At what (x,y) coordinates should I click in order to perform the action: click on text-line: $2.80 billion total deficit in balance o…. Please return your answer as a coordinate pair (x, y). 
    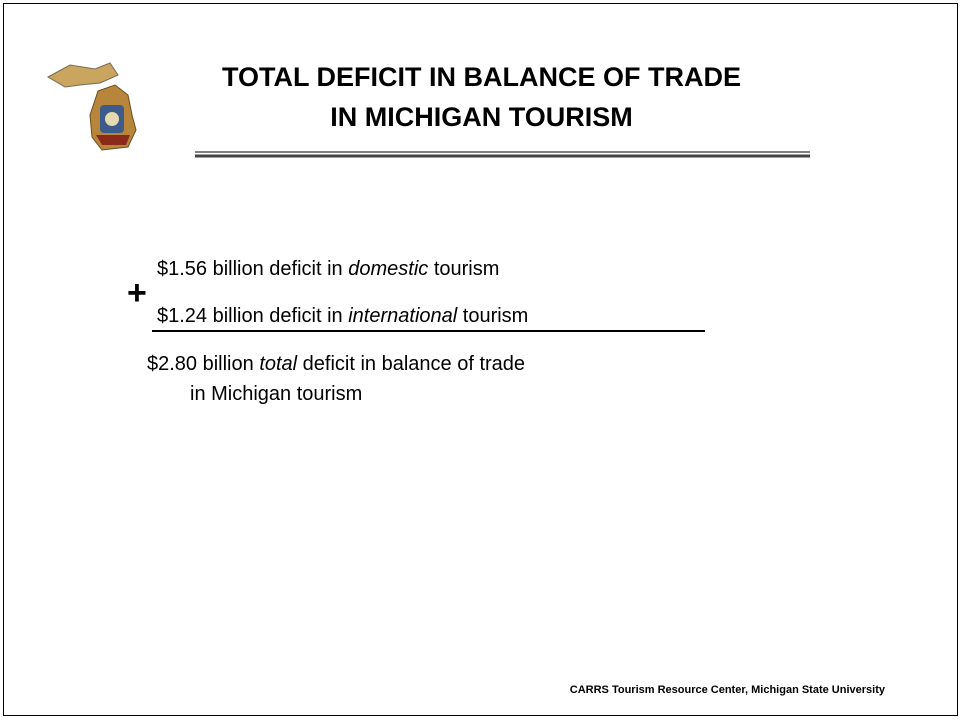
    Looking at the image, I should click on (336, 364).